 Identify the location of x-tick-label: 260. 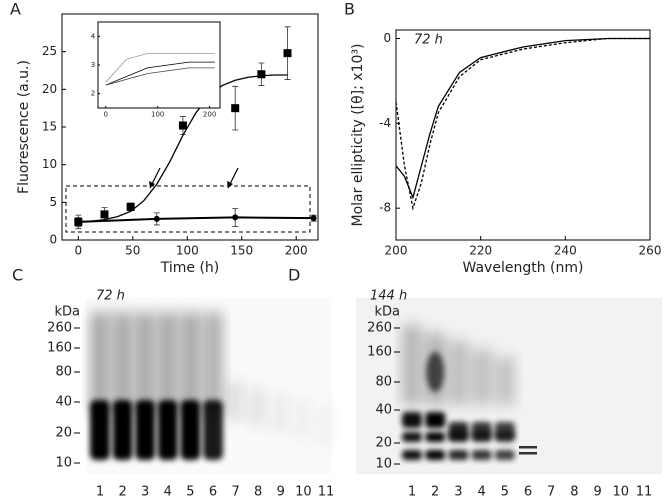
(650, 250).